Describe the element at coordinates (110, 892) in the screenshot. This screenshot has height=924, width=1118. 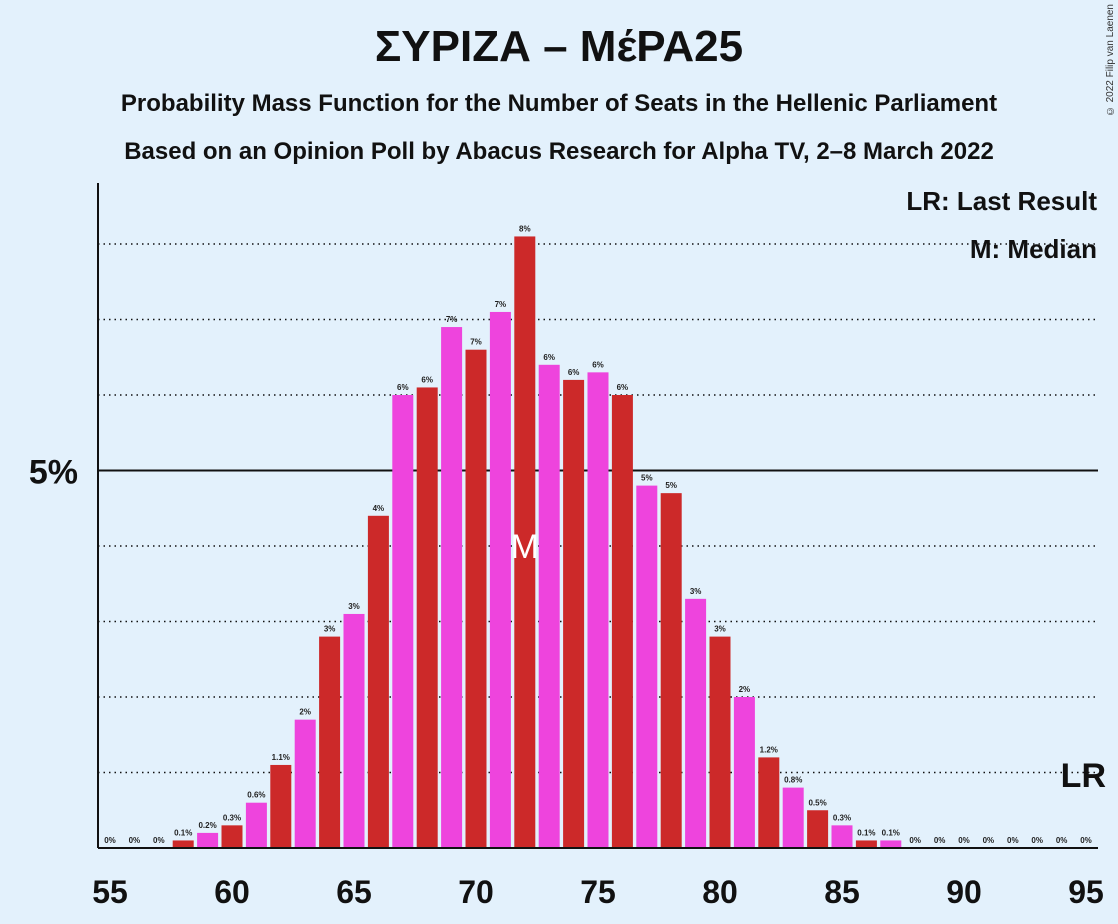
I see `x-tick-label: 55` at that location.